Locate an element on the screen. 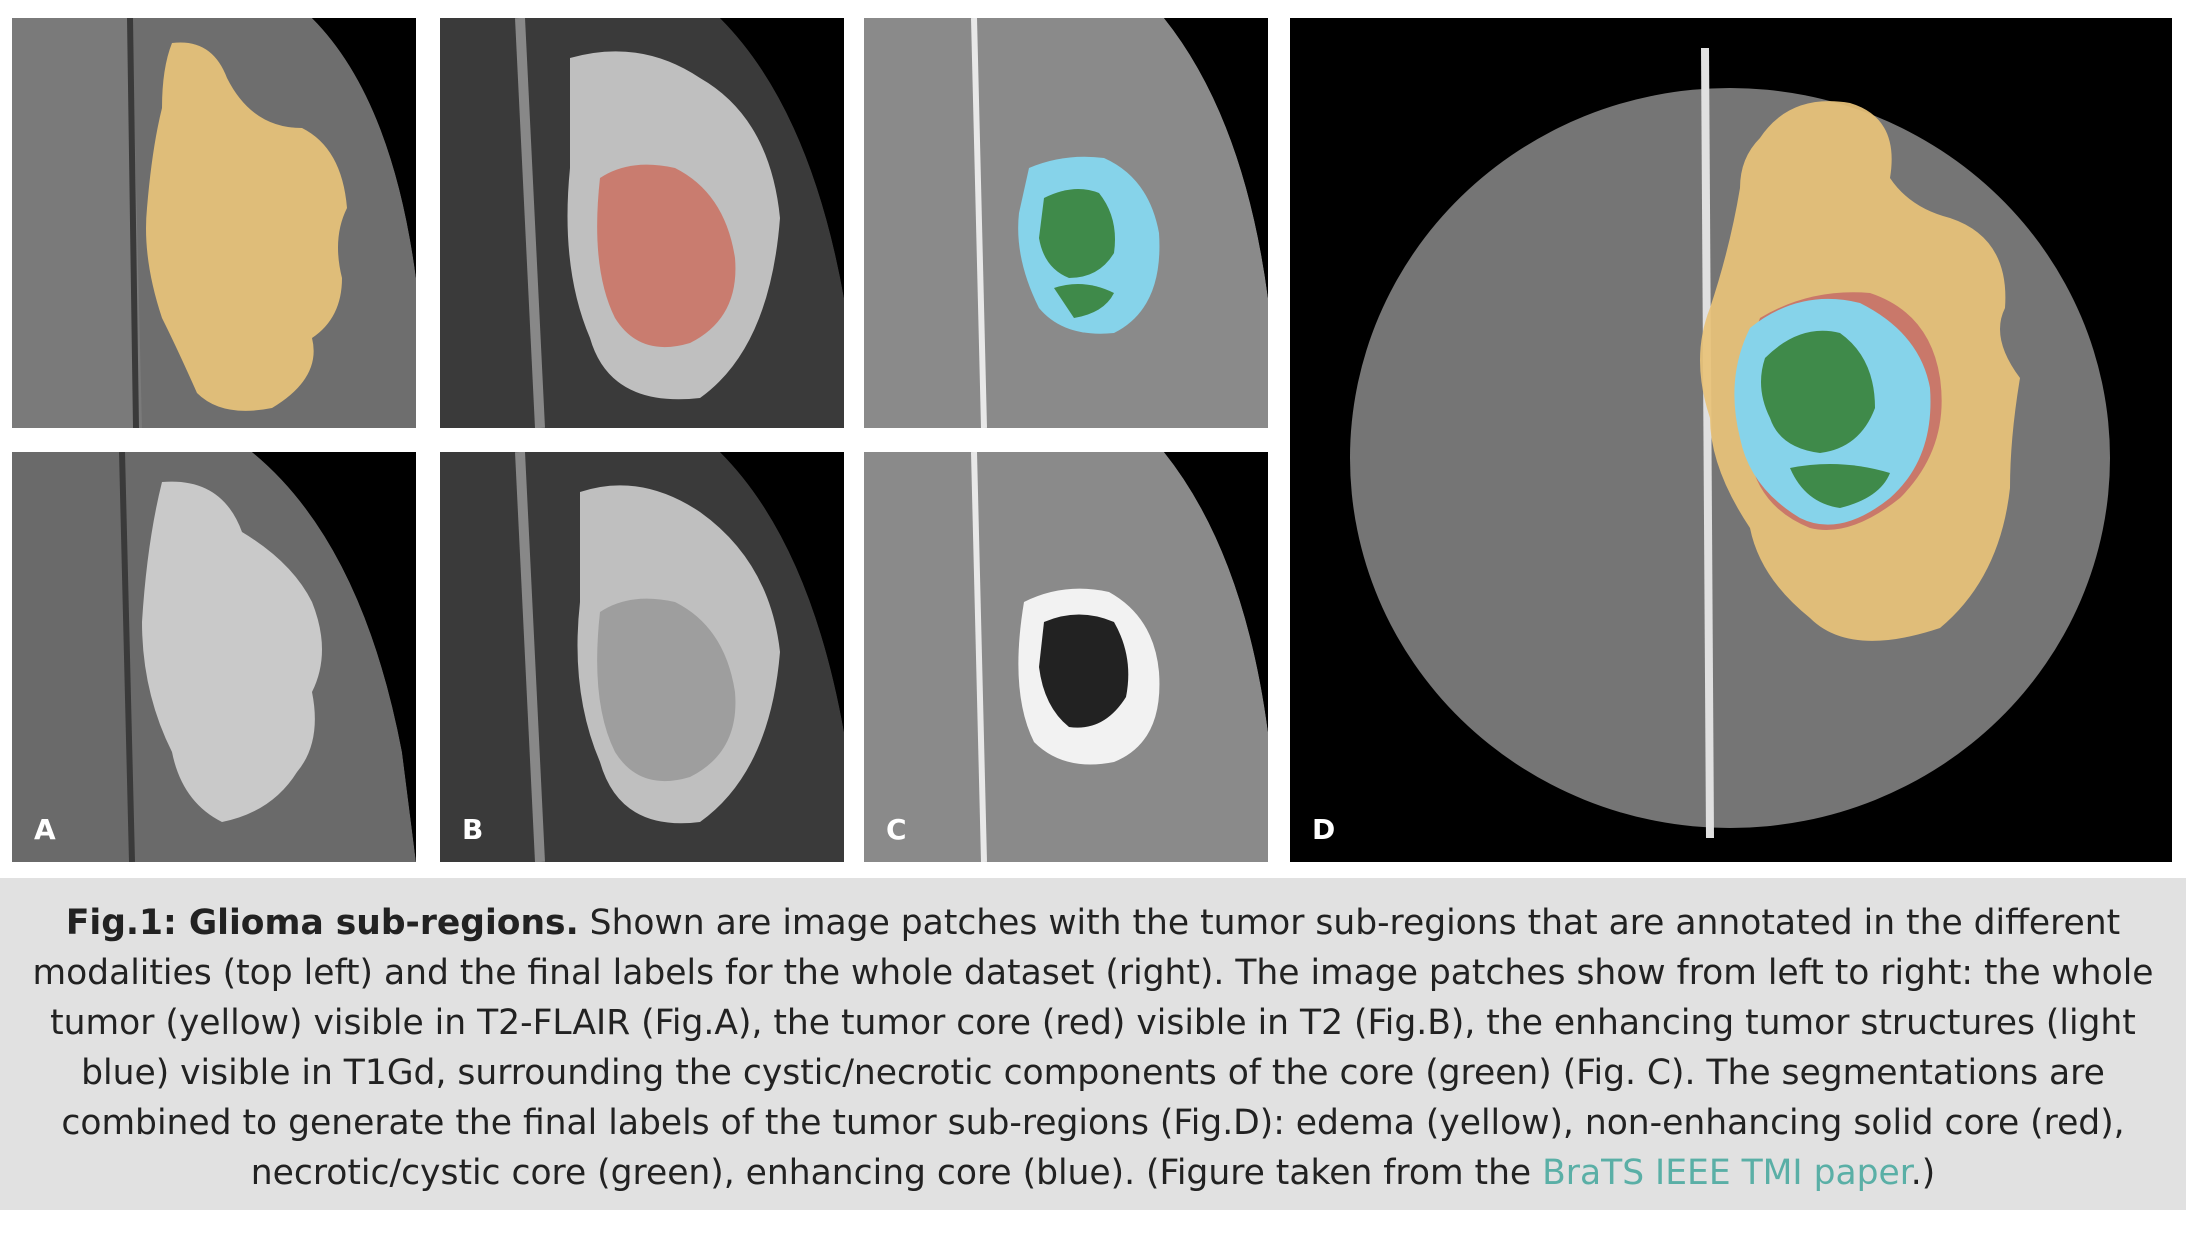 This screenshot has height=1254, width=2186. t1gd-image is located at coordinates (1066, 657).